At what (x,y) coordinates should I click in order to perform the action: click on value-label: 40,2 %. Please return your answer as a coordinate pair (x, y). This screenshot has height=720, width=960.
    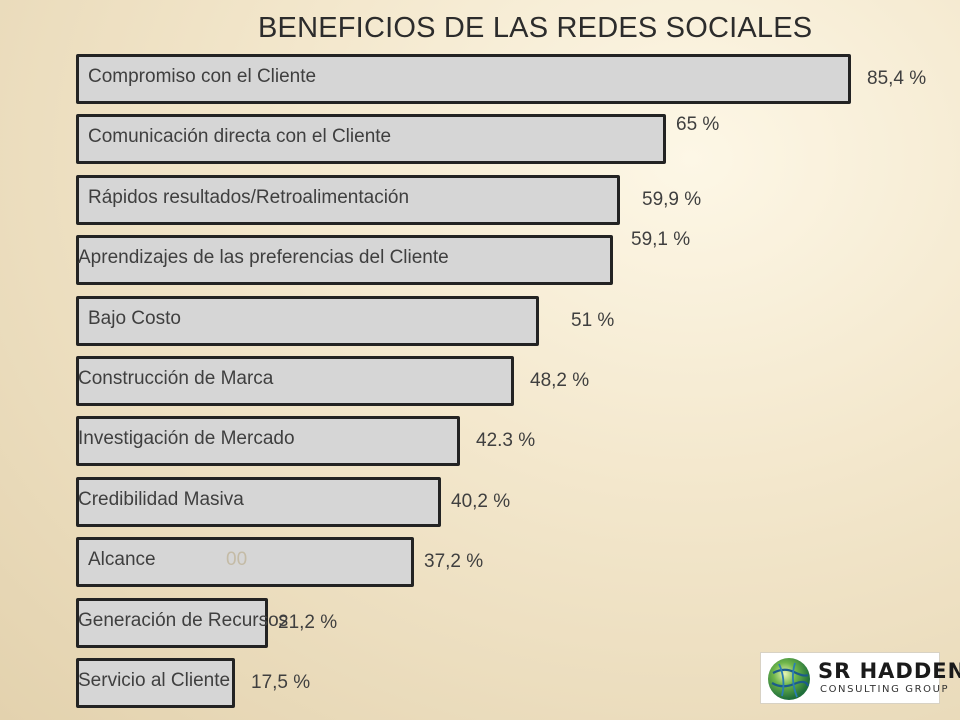
    Looking at the image, I should click on (481, 501).